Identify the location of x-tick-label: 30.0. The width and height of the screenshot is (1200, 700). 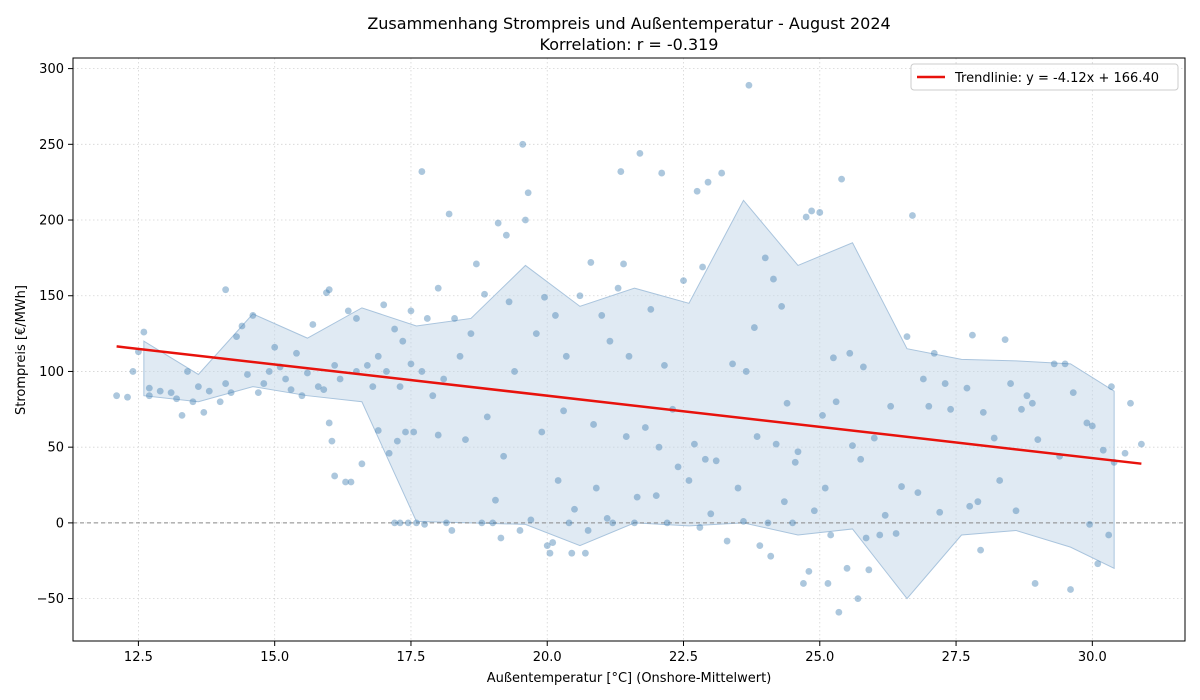
(1092, 657).